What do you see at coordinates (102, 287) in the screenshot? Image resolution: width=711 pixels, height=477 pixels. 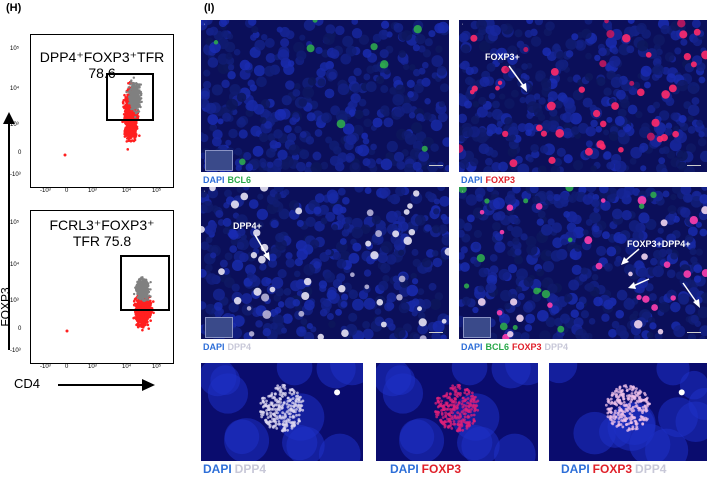 I see `flow-plot-fcrl3: FCRL3⁺FOXP3⁺ TFR 75.8` at bounding box center [102, 287].